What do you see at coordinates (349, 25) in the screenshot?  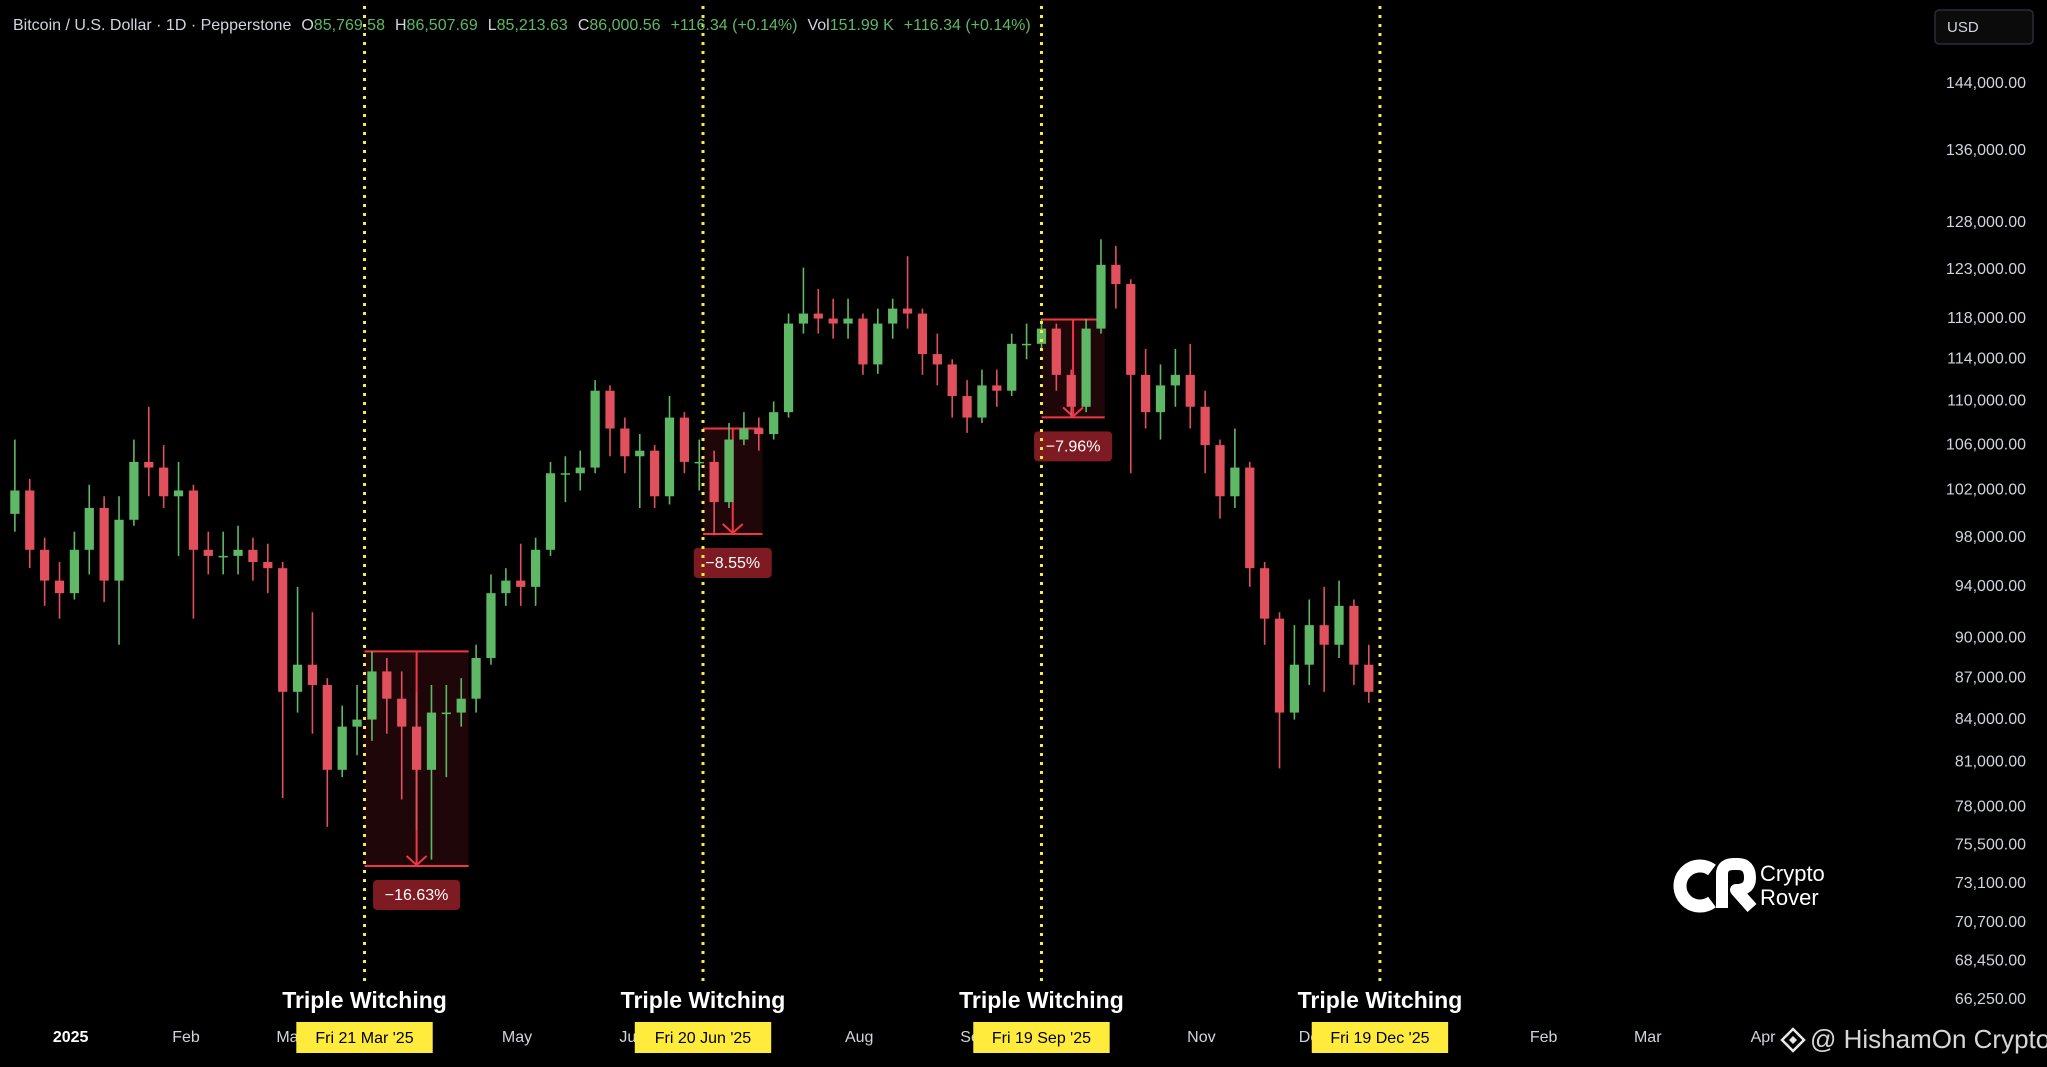 I see `open-value: 85,769.58` at bounding box center [349, 25].